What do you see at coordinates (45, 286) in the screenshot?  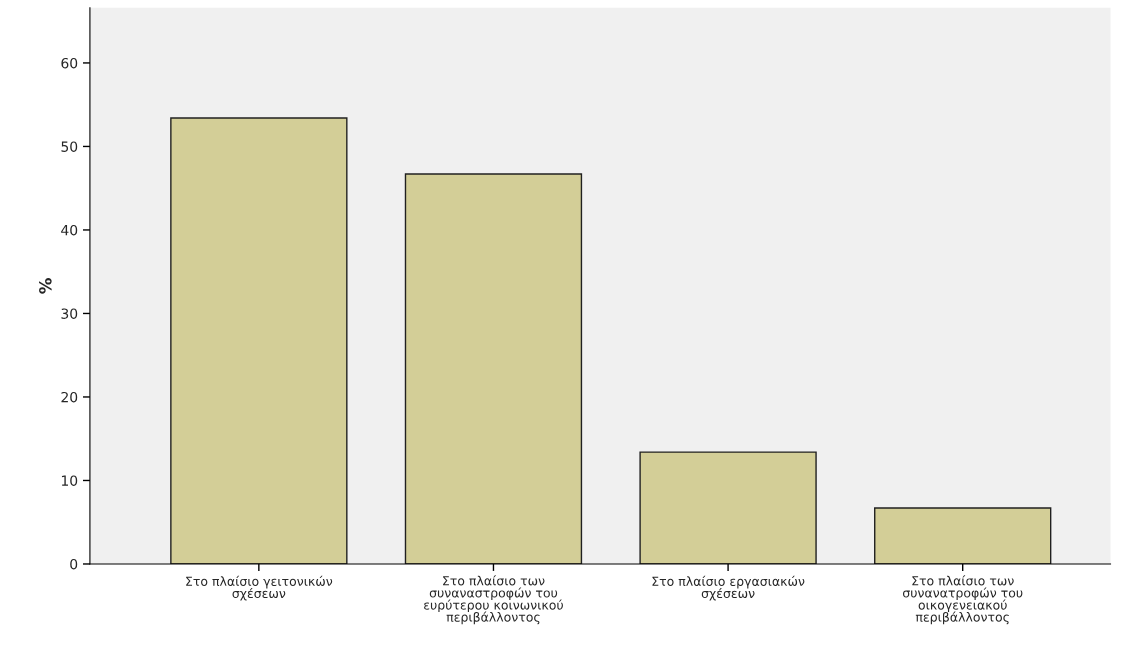 I see `y-axis-title: %` at bounding box center [45, 286].